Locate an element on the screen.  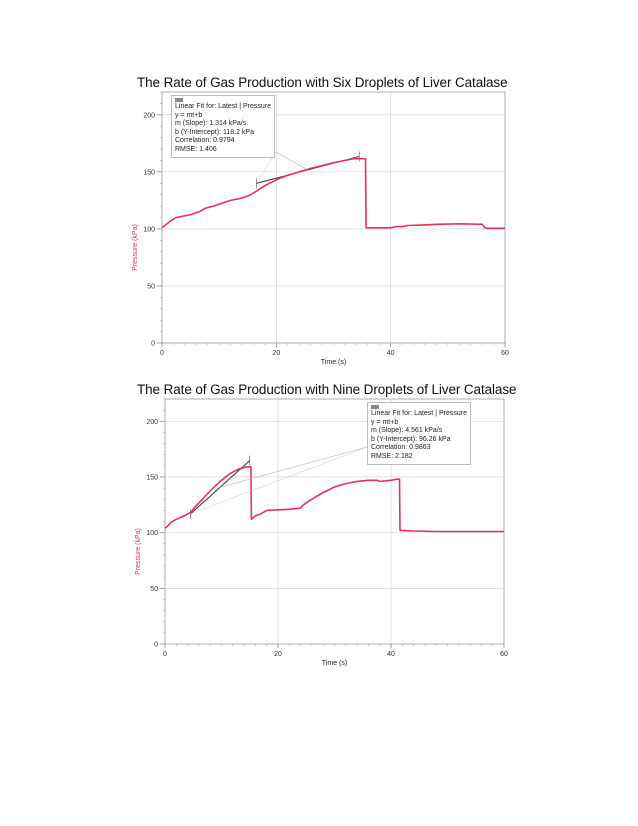
fit-correlation: Correlation: 0.9794 is located at coordinates (205, 141).